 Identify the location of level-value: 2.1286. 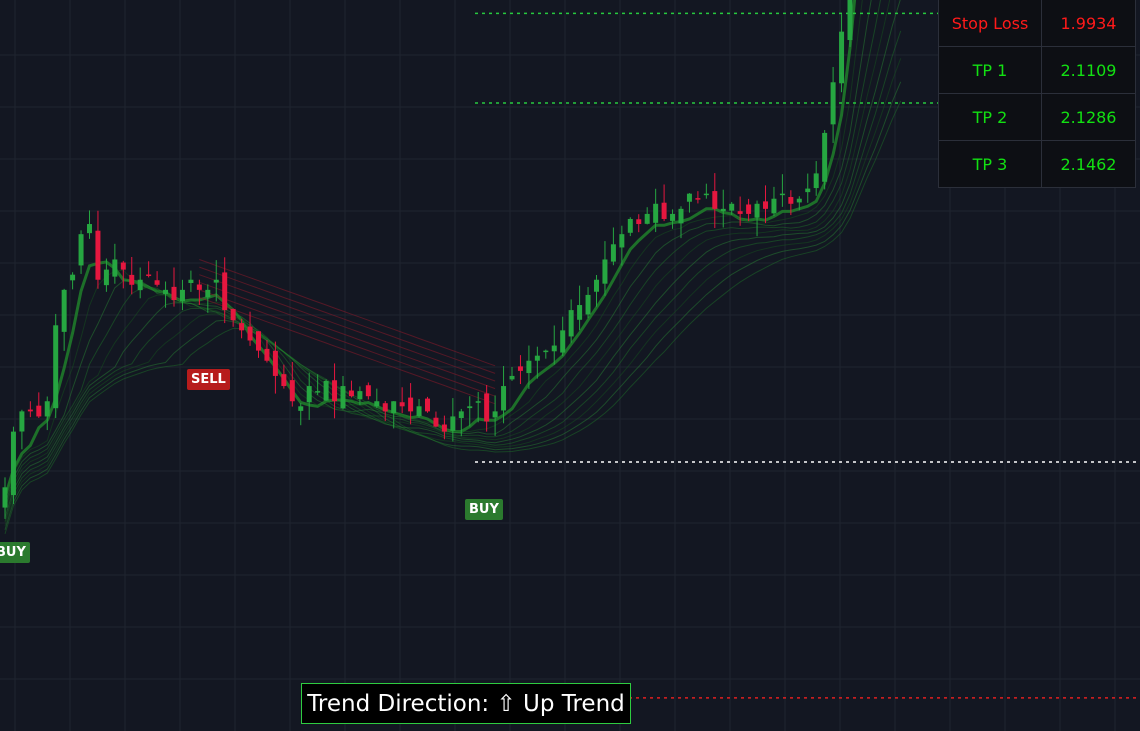
(1088, 117).